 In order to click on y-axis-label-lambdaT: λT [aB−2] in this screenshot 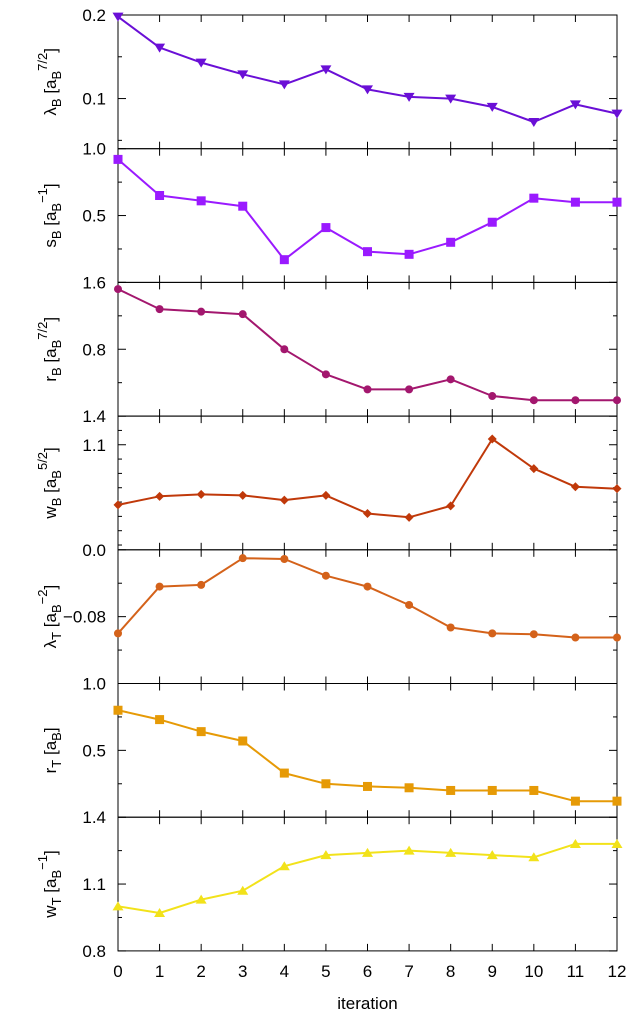, I will do `click(49, 617)`.